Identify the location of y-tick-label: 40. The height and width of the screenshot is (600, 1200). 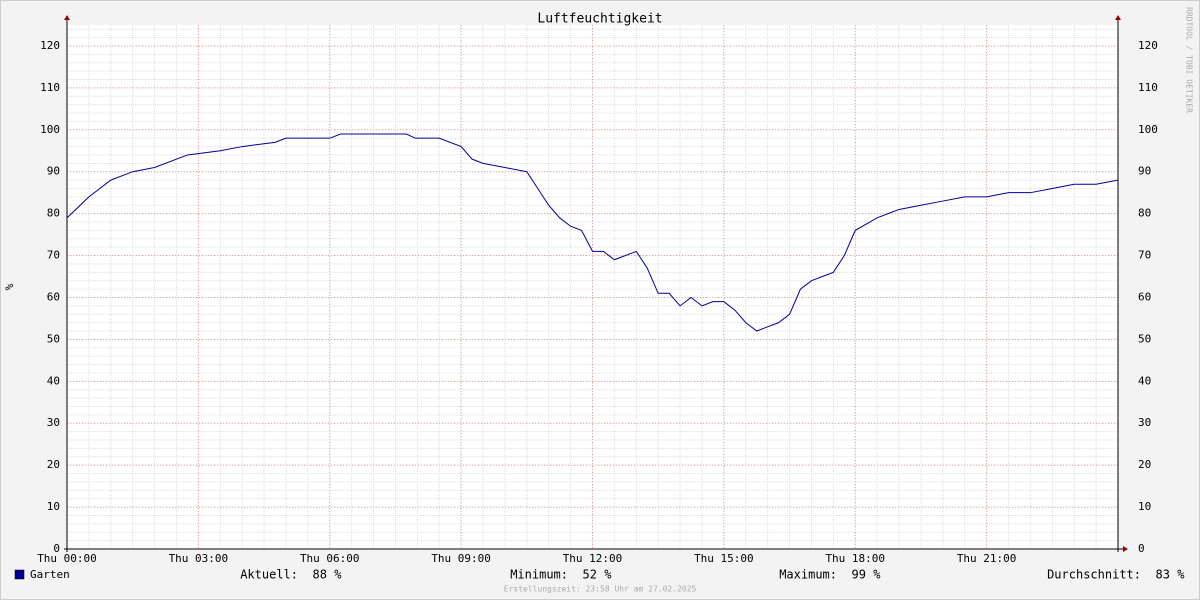
(53, 380).